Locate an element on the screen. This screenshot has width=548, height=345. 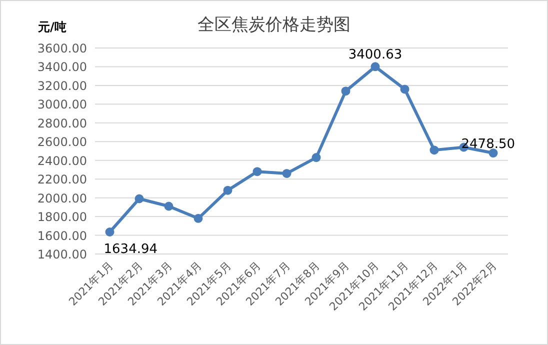
y-tick-label: 3000.00 is located at coordinates (62, 105).